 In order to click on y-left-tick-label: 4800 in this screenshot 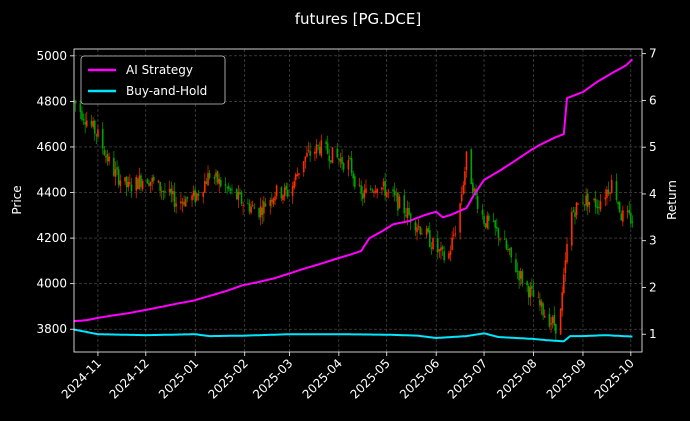, I will do `click(51, 101)`.